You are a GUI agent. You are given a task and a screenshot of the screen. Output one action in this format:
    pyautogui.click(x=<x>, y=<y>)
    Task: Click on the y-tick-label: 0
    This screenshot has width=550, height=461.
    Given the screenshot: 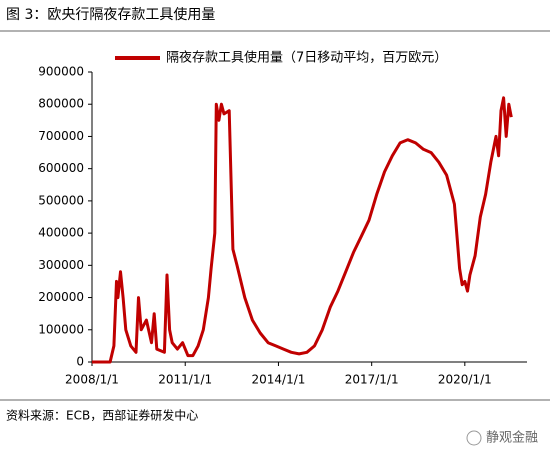 What is the action you would take?
    pyautogui.click(x=80, y=362)
    